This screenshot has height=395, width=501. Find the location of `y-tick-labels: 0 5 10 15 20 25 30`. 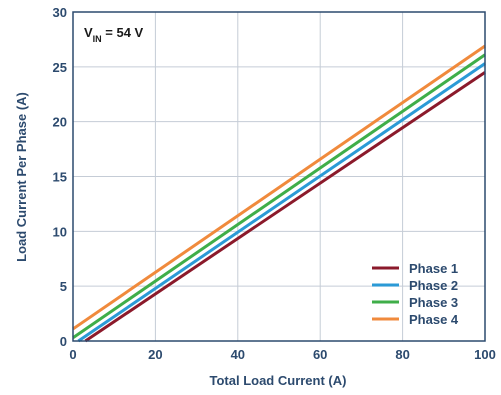

y-tick-labels: 0 5 10 15 20 25 30 is located at coordinates (60, 177).